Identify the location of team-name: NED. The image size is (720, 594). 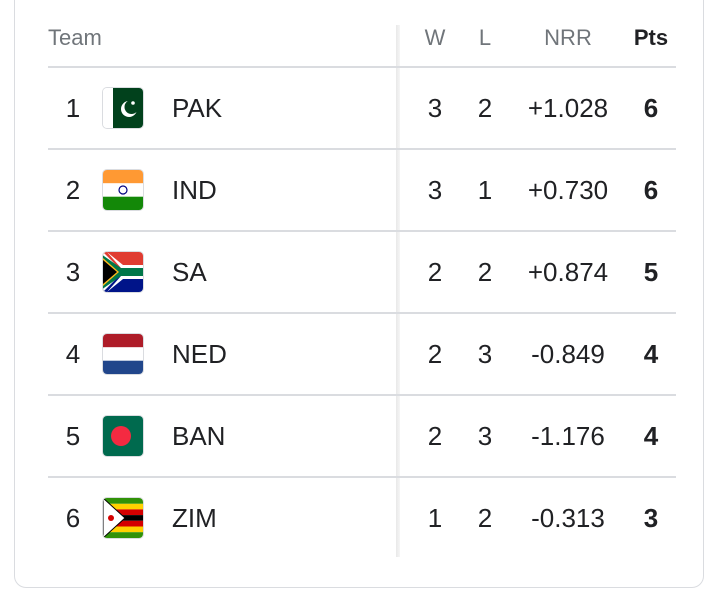
(199, 354).